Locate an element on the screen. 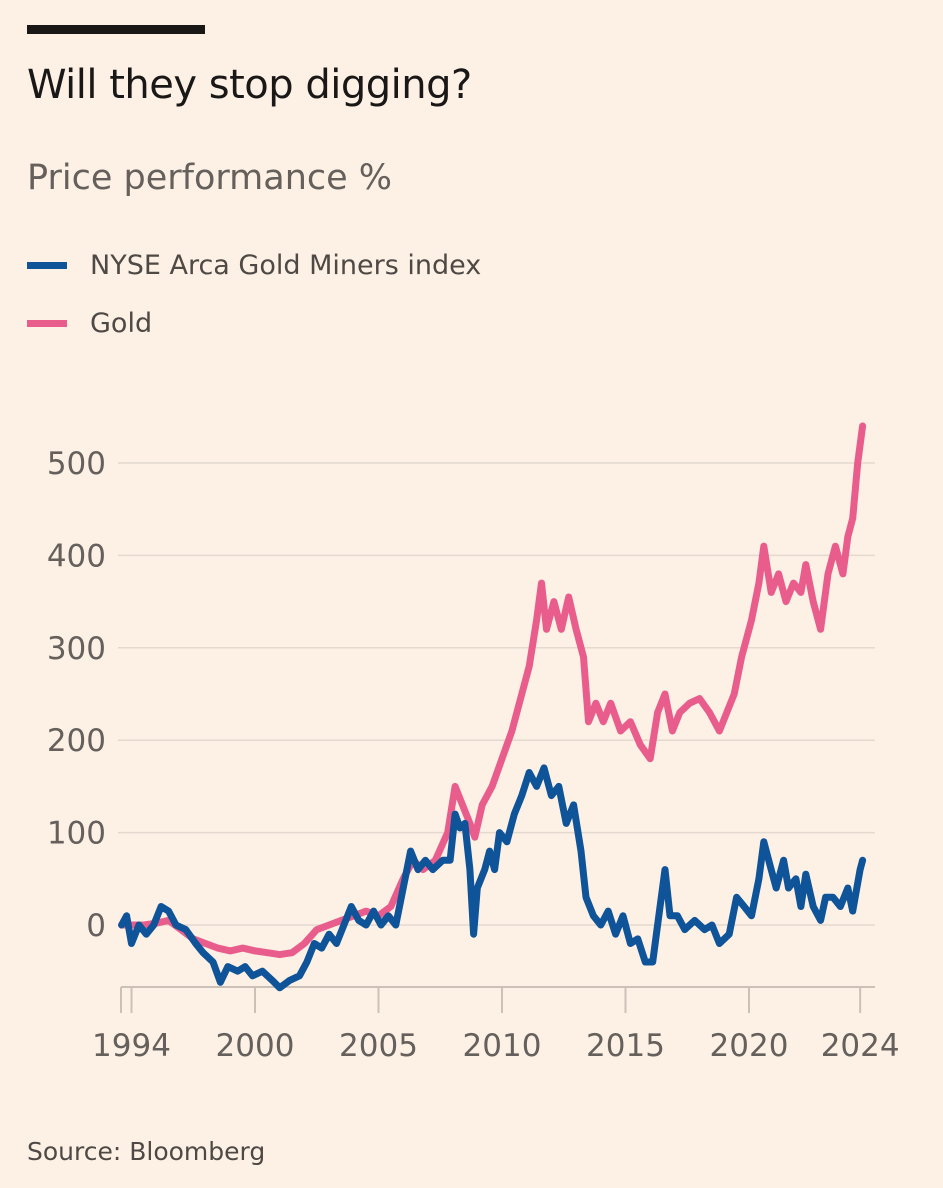 The height and width of the screenshot is (1188, 943). legend-item-gold: Gold is located at coordinates (89, 323).